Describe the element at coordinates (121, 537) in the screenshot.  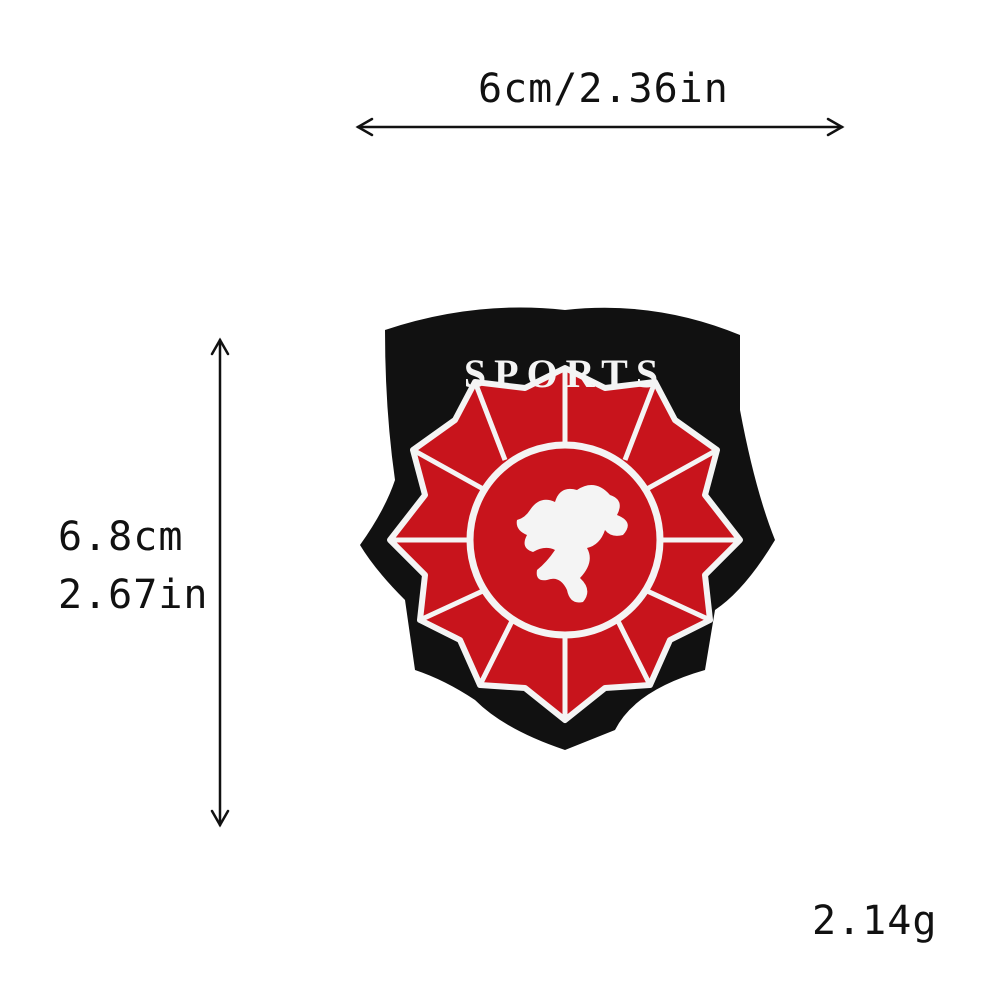
I see `height-cm-label: 6.8cm` at that location.